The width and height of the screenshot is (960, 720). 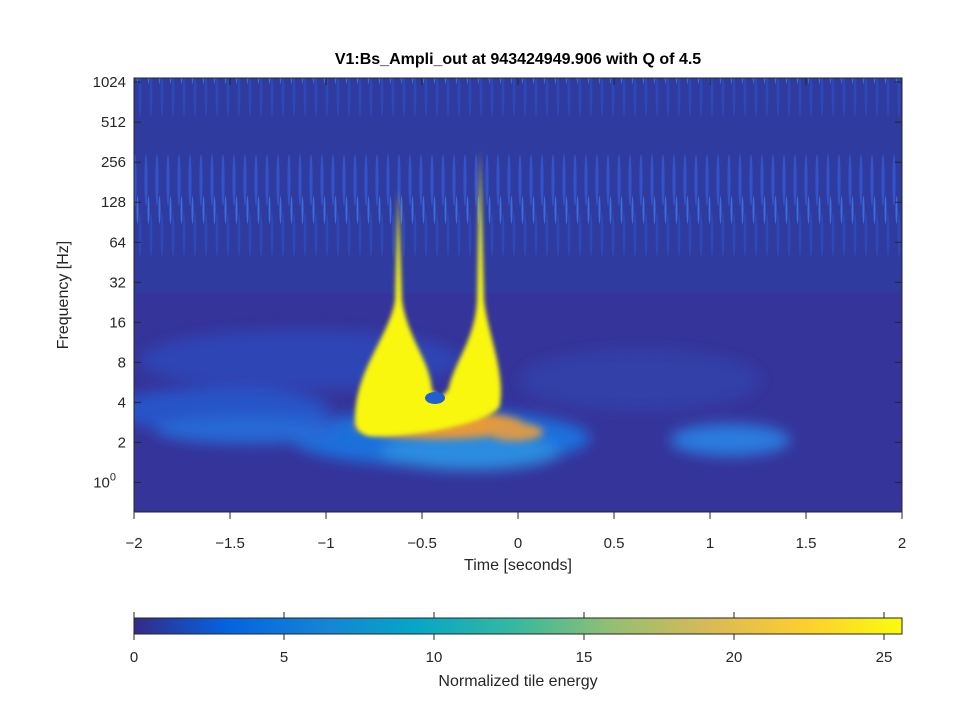 I want to click on gap-between-lobes, so click(x=435, y=398).